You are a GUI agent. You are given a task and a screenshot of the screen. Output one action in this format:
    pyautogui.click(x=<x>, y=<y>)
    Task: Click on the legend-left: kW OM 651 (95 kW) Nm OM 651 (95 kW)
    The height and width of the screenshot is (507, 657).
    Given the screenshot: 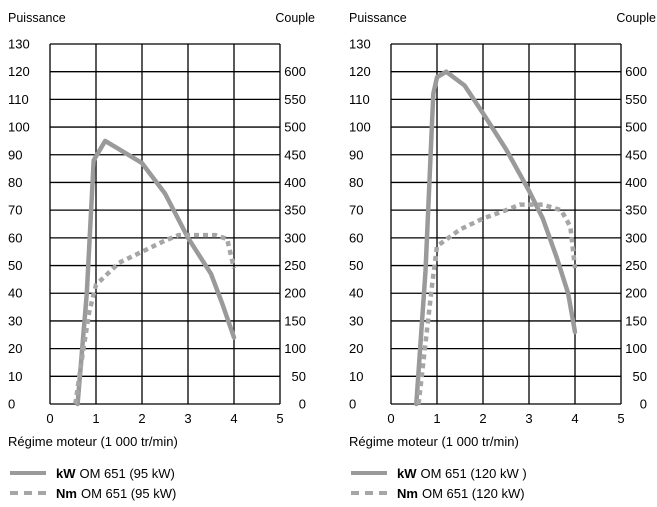 What is the action you would take?
    pyautogui.click(x=93, y=483)
    